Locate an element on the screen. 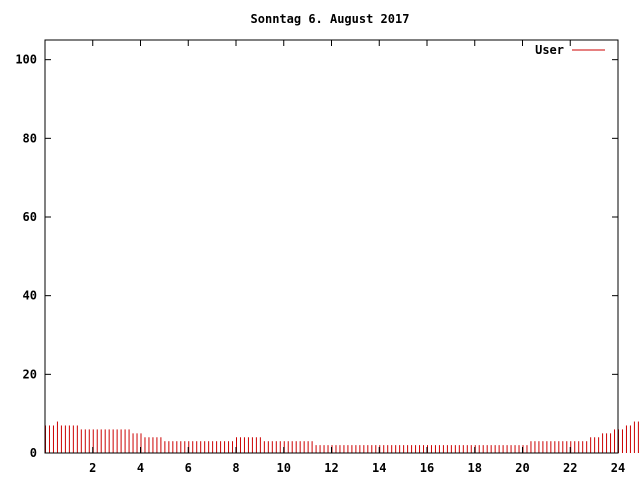 Image resolution: width=640 pixels, height=480 pixels. x-tick-label: 18 is located at coordinates (475, 468).